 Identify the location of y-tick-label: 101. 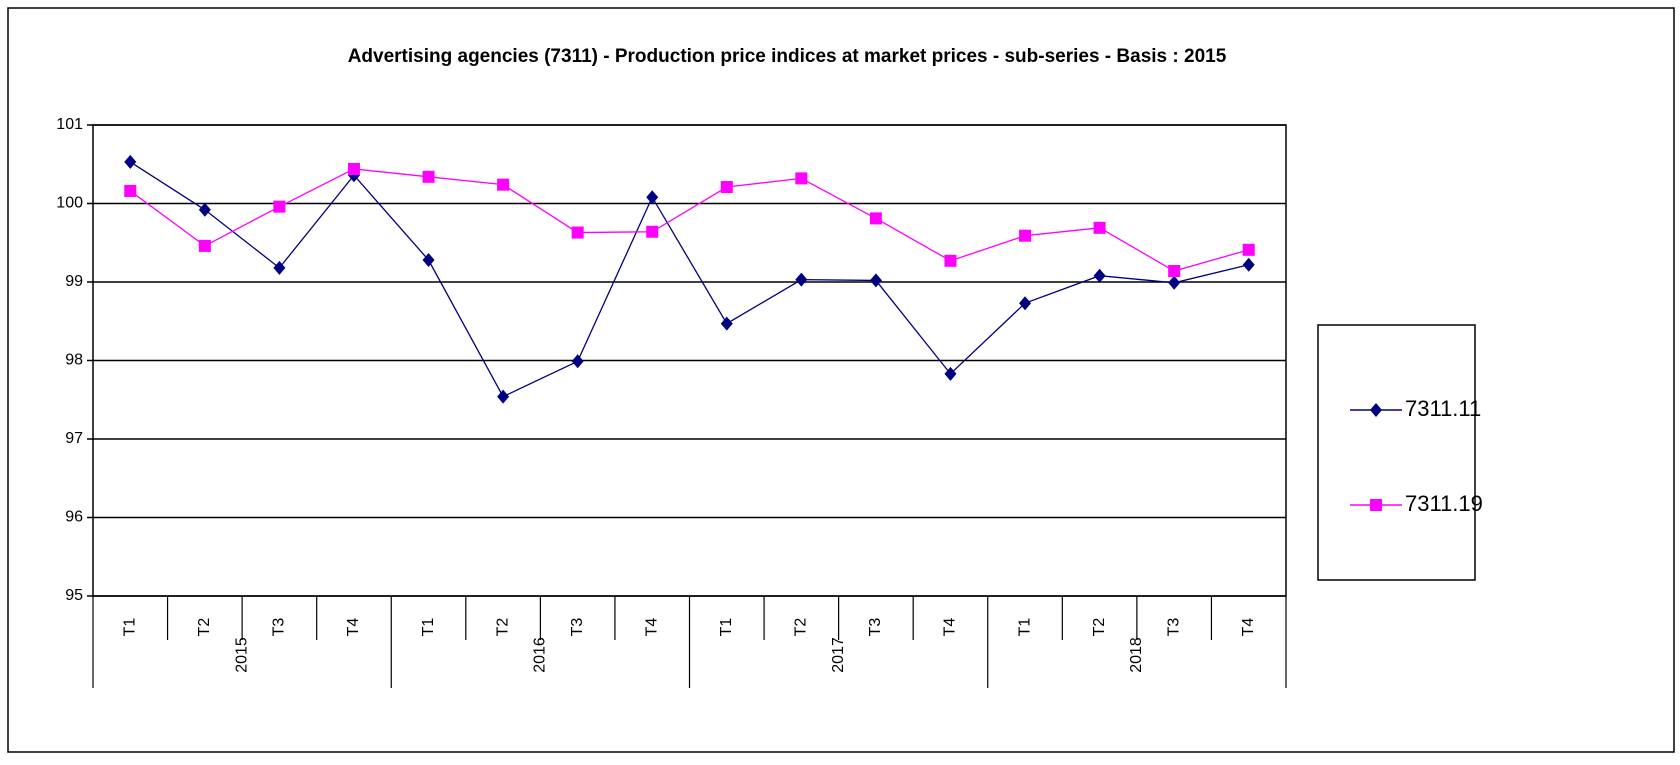
(69, 124).